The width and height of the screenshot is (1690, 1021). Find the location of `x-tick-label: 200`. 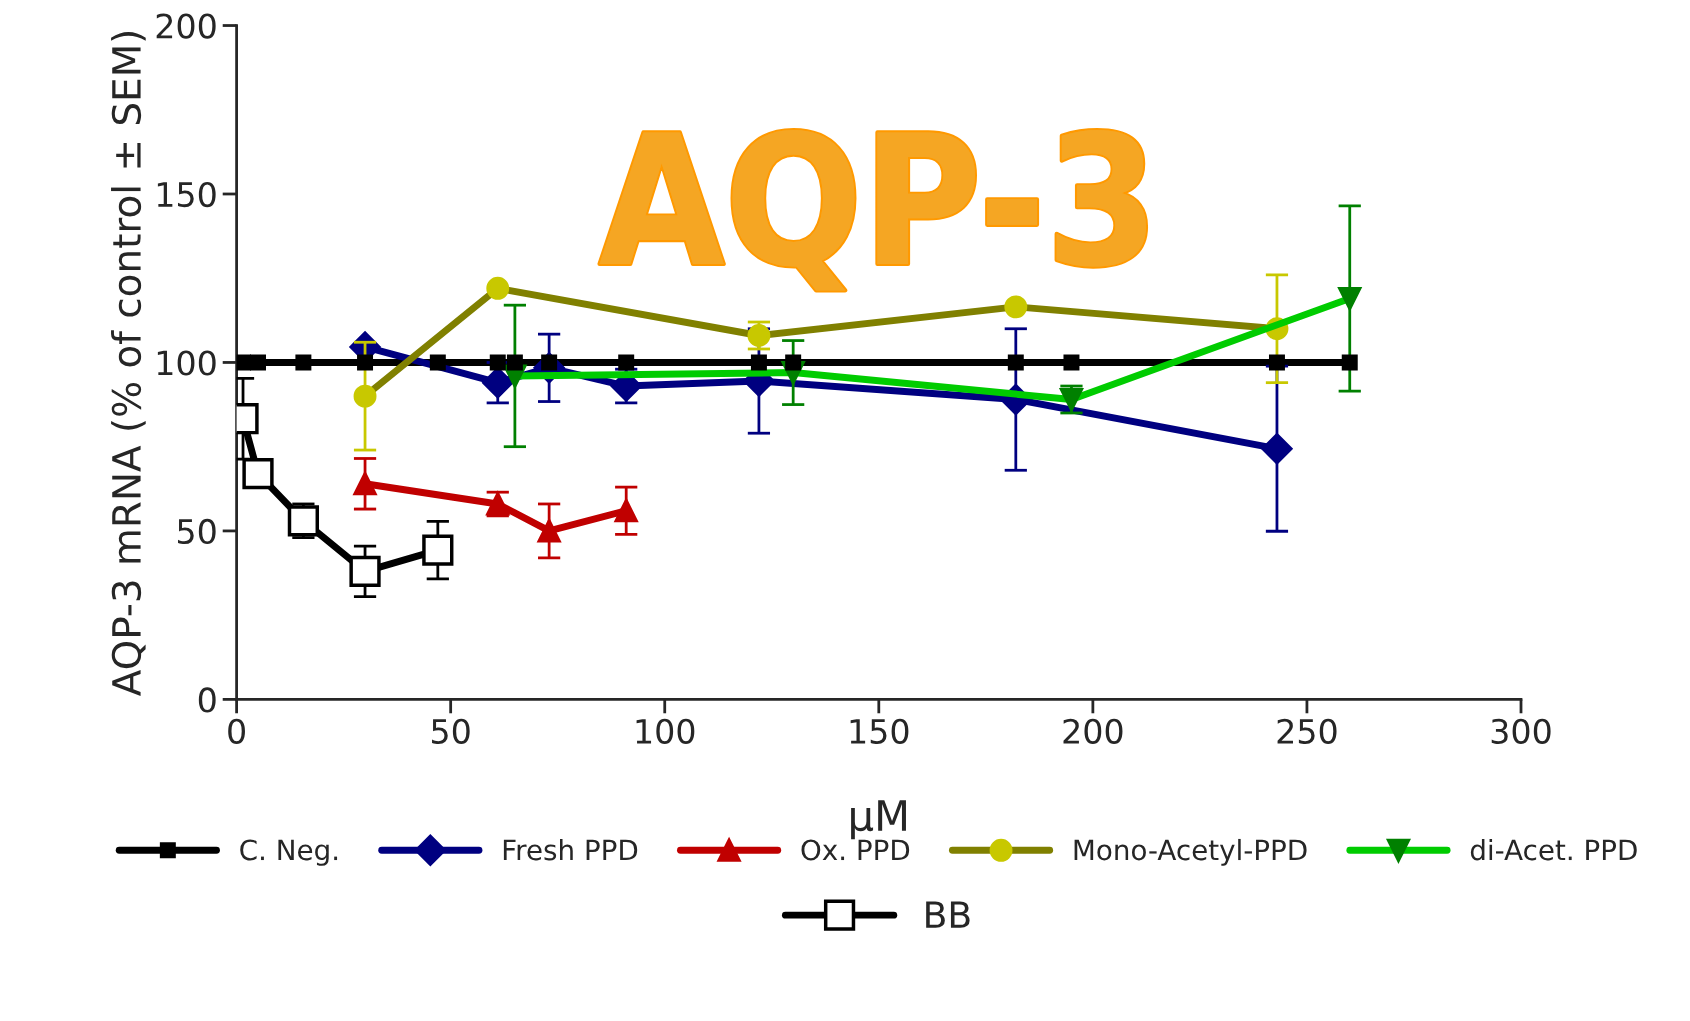

x-tick-label: 200 is located at coordinates (1093, 731).